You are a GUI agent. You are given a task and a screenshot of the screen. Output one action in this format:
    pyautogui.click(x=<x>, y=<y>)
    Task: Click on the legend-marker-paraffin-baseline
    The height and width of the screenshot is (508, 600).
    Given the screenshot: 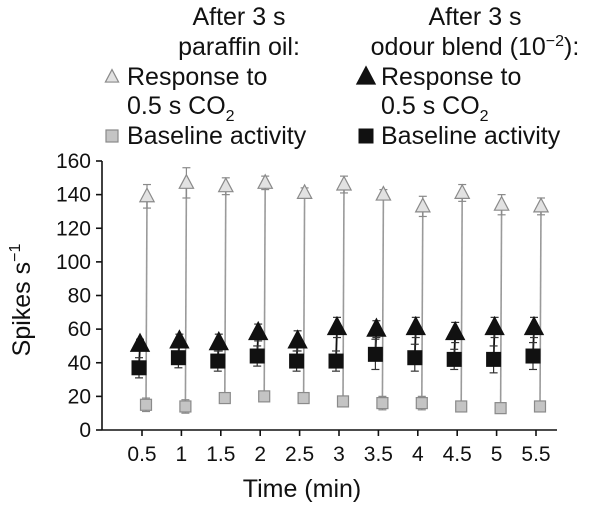 What is the action you would take?
    pyautogui.click(x=112, y=136)
    